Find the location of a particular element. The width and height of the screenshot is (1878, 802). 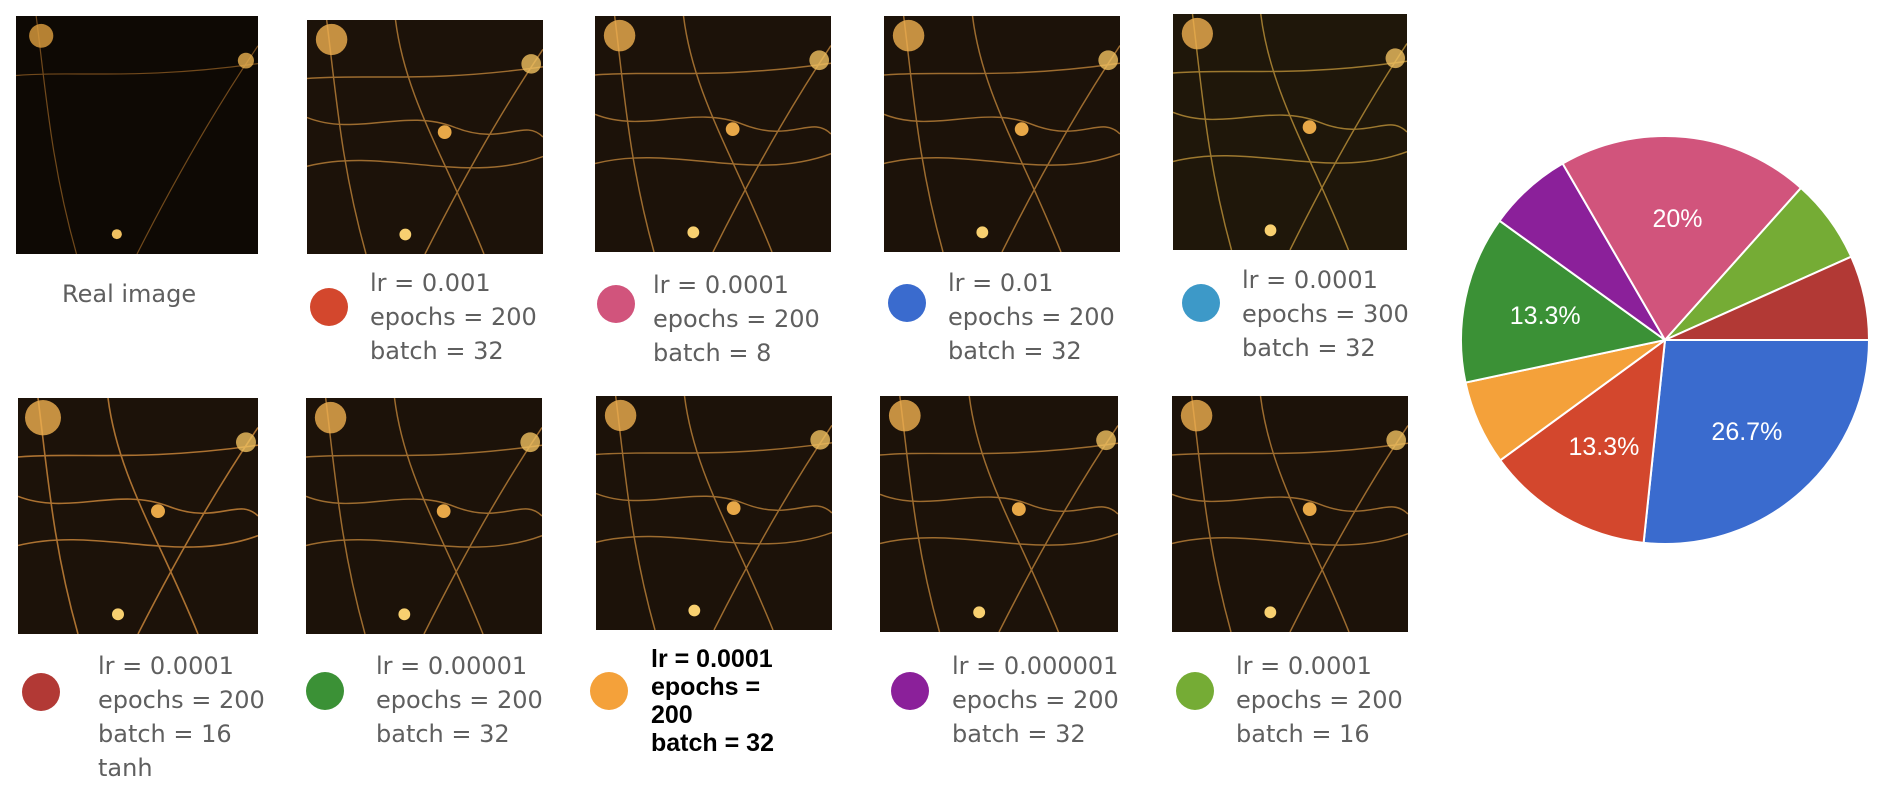

pie-chart: 26.7% 13.3% 13.3% 20% is located at coordinates (1665, 340).